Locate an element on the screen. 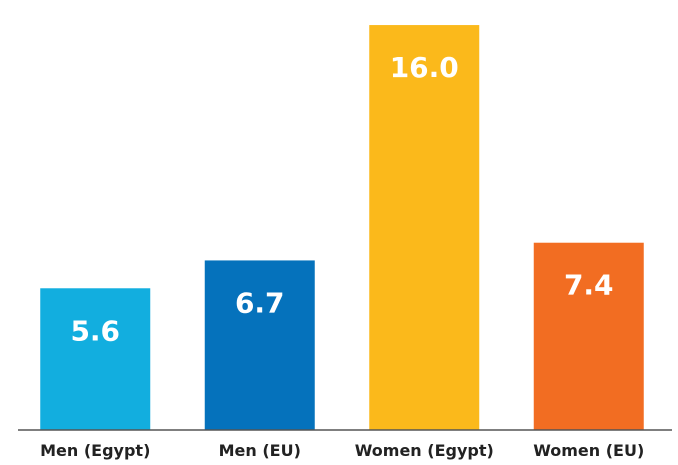  x-tick-label: Men (EU) is located at coordinates (260, 450).